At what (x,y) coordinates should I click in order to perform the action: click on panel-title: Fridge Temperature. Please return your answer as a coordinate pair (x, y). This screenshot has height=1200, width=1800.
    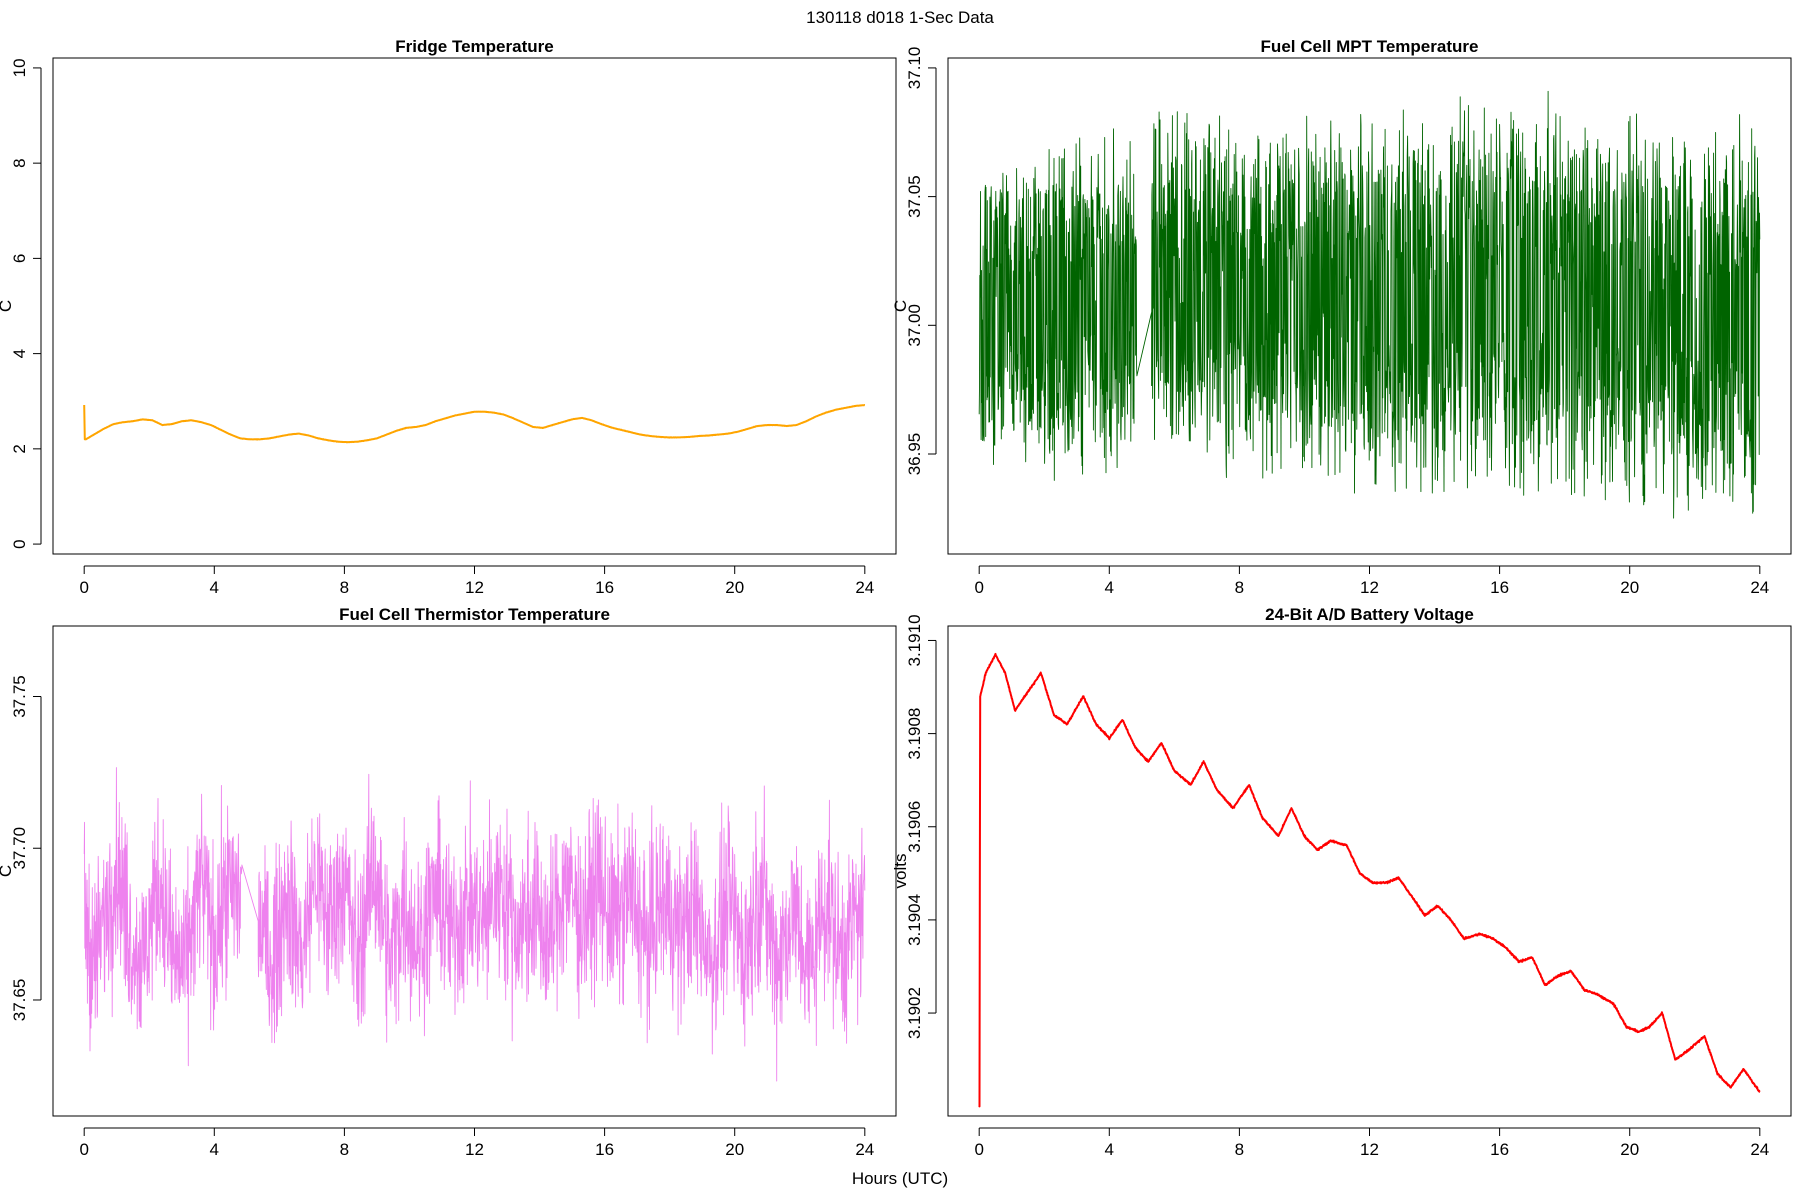
    Looking at the image, I should click on (474, 46).